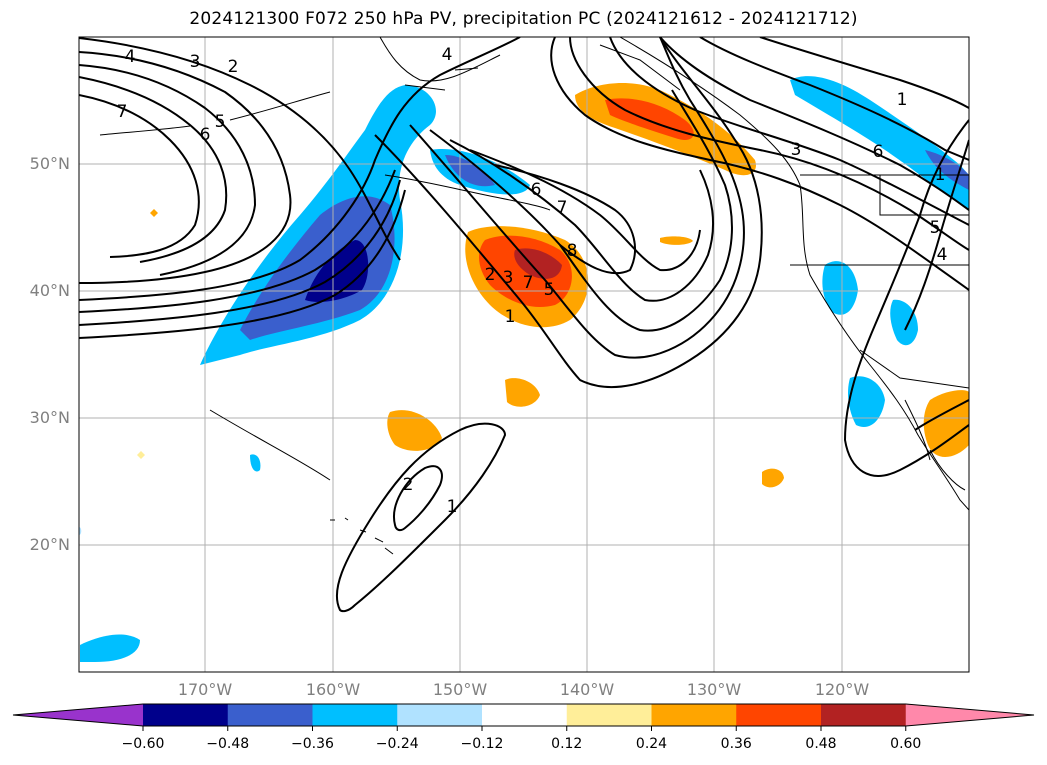 The width and height of the screenshot is (1047, 765). Describe the element at coordinates (587, 689) in the screenshot. I see `lon-label-140w: 140°W` at that location.